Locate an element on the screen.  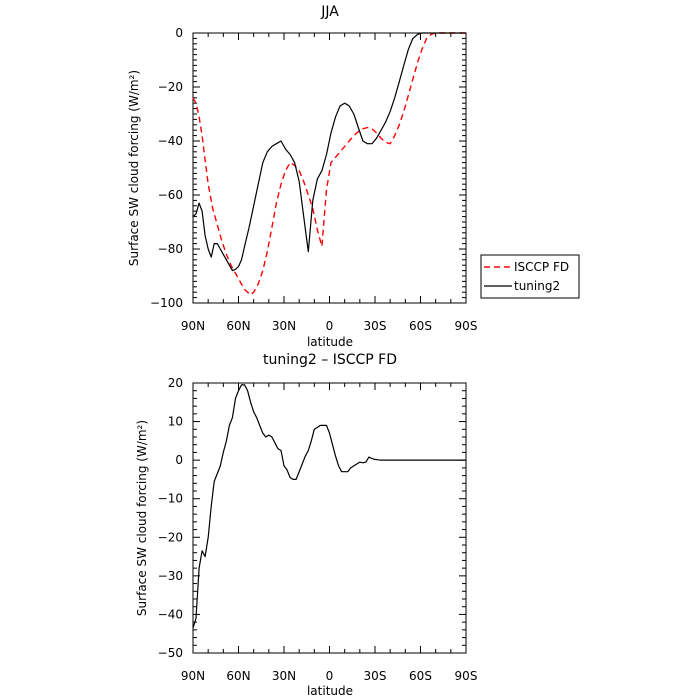
legend-frame is located at coordinates (530, 276).